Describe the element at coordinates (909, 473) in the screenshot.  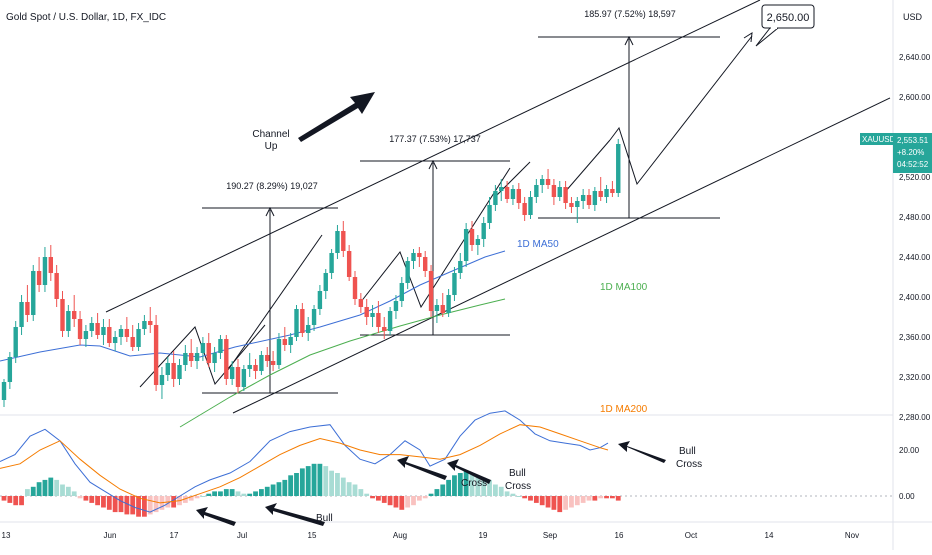
I see `indicator-axis: 20.00 0.00` at that location.